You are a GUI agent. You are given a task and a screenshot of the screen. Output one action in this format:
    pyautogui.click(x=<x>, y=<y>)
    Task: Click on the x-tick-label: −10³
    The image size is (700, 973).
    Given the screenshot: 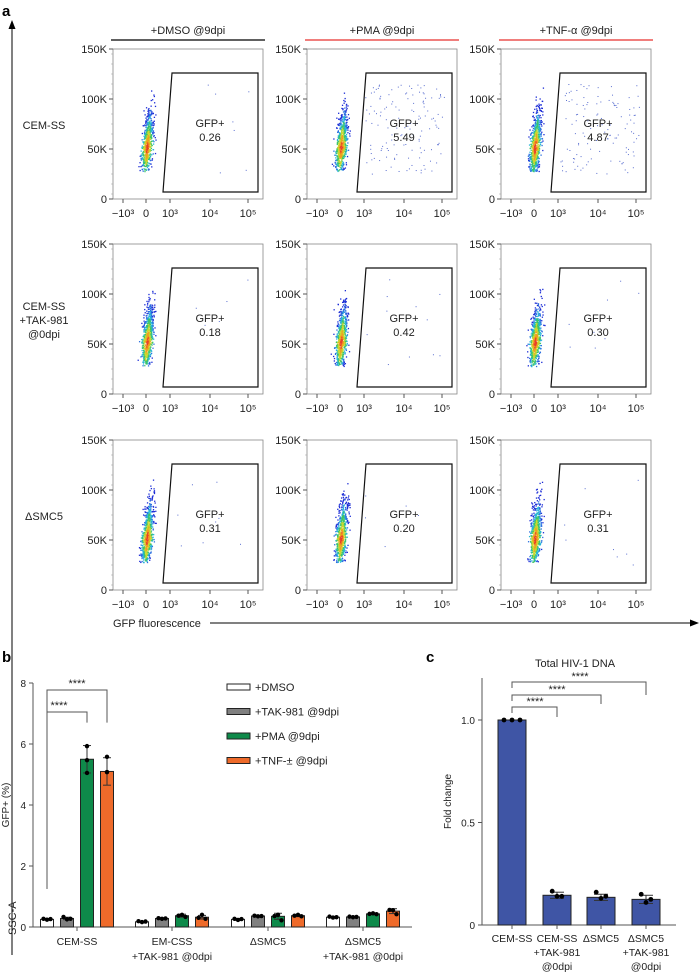 What is the action you would take?
    pyautogui.click(x=123, y=605)
    